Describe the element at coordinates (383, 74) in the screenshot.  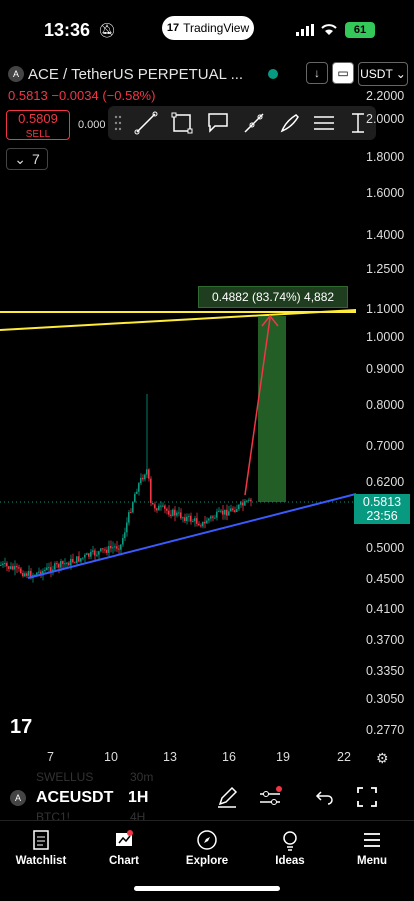
I see `currency-select: USDT ⌄` at that location.